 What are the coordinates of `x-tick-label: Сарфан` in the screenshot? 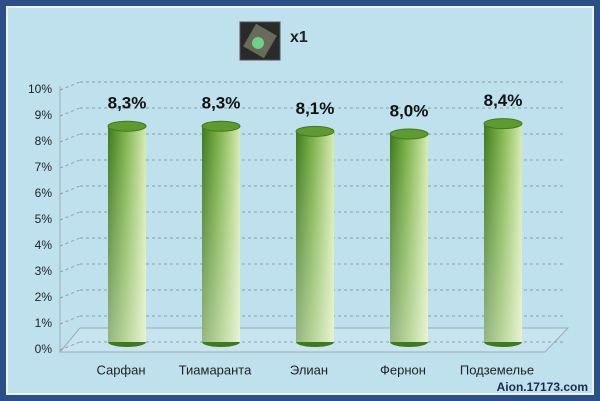 It's located at (120, 369).